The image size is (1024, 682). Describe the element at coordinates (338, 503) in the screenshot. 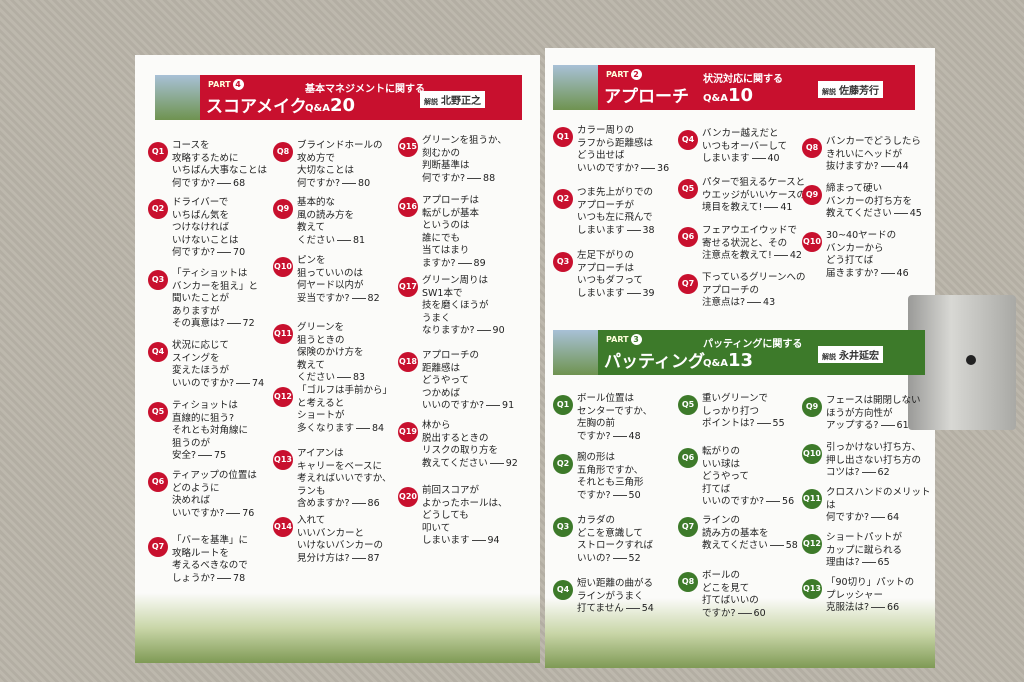

I see `text-line: 含めますか? 86` at that location.